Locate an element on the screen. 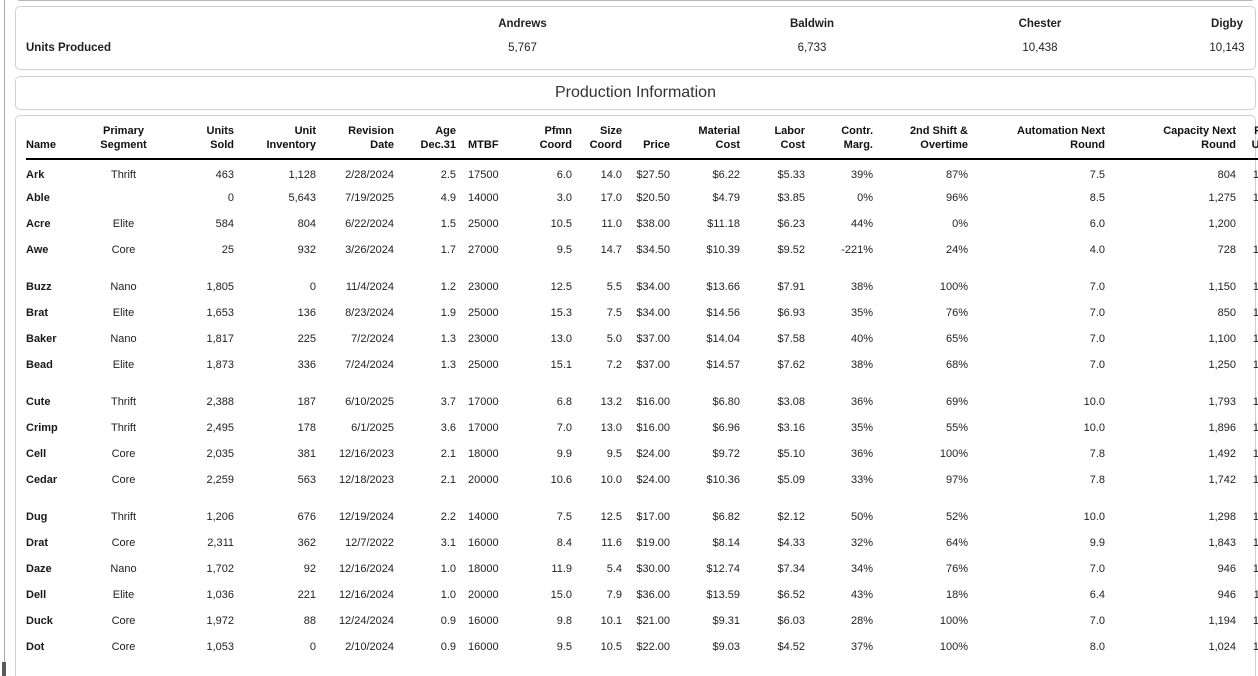  cell-price: $37.00 is located at coordinates (653, 365).